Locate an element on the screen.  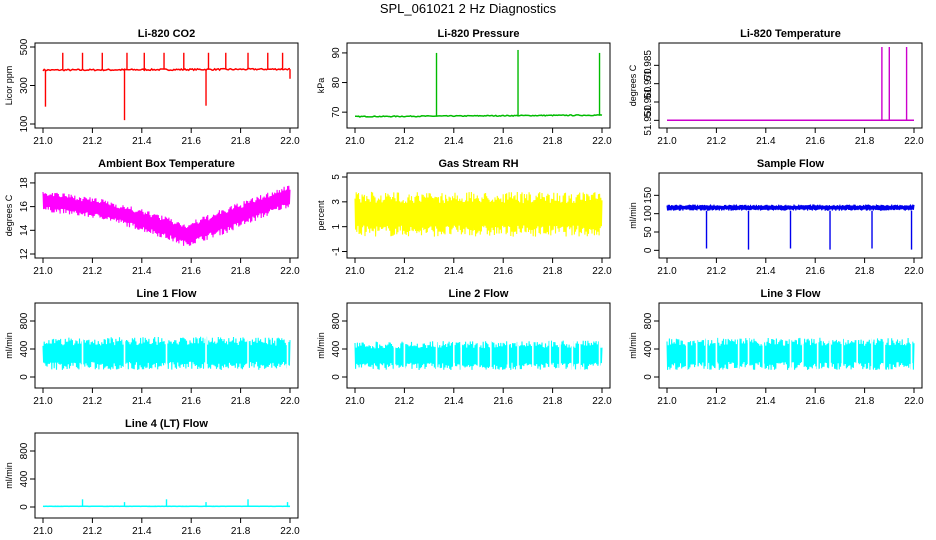
y-tick-label: 100 is located at coordinates (24, 123).